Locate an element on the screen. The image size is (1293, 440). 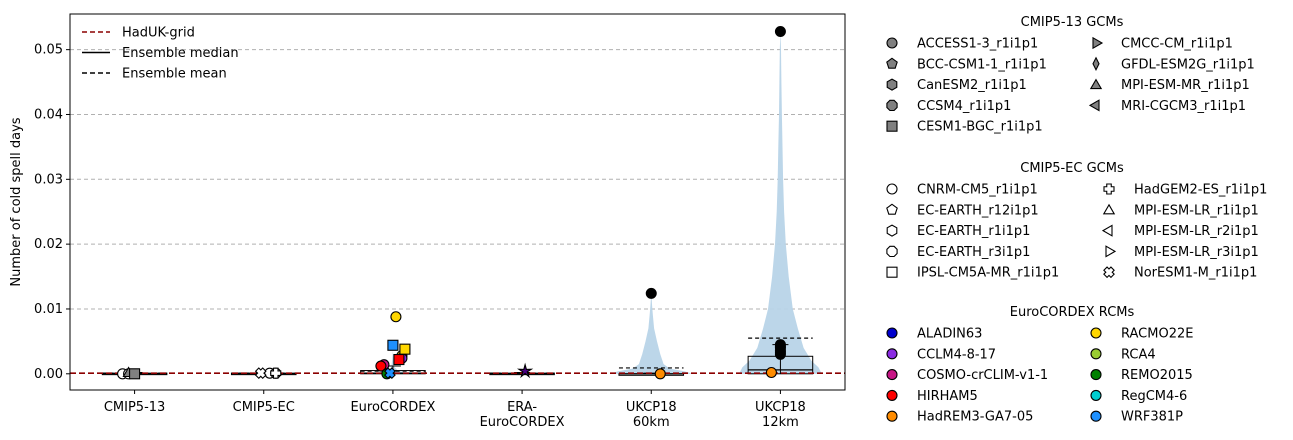
legend-main: HadUK-grid Ensemble median Ensemble mean is located at coordinates (160, 54).